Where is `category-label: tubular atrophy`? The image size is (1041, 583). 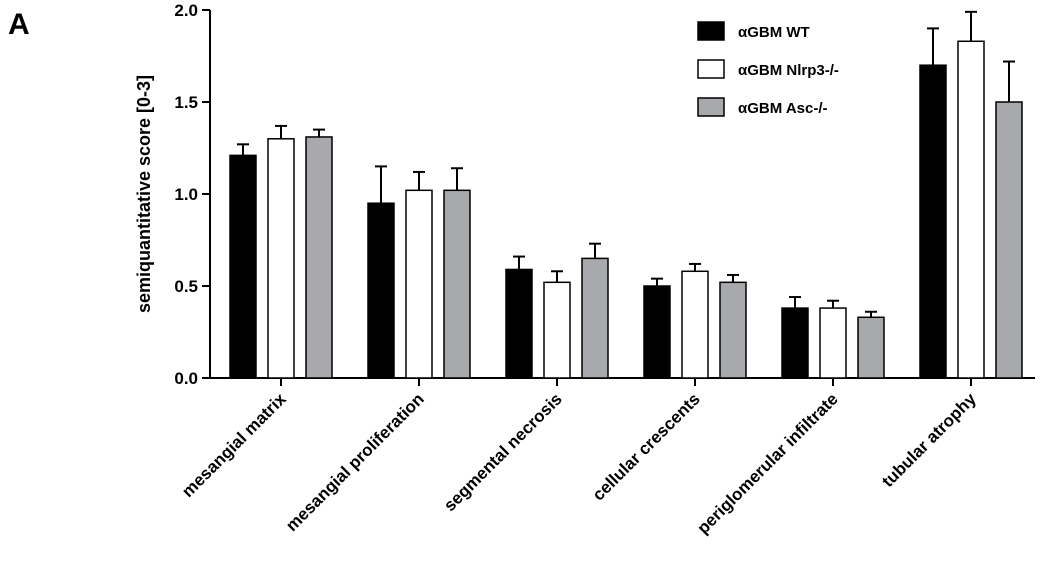 category-label: tubular atrophy is located at coordinates (929, 440).